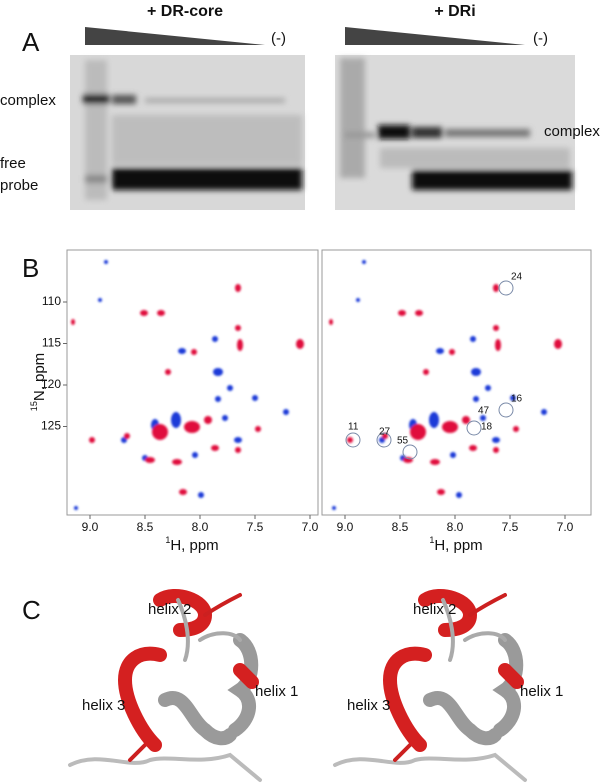 This screenshot has height=784, width=614. I want to click on panel-label: A, so click(31, 42).